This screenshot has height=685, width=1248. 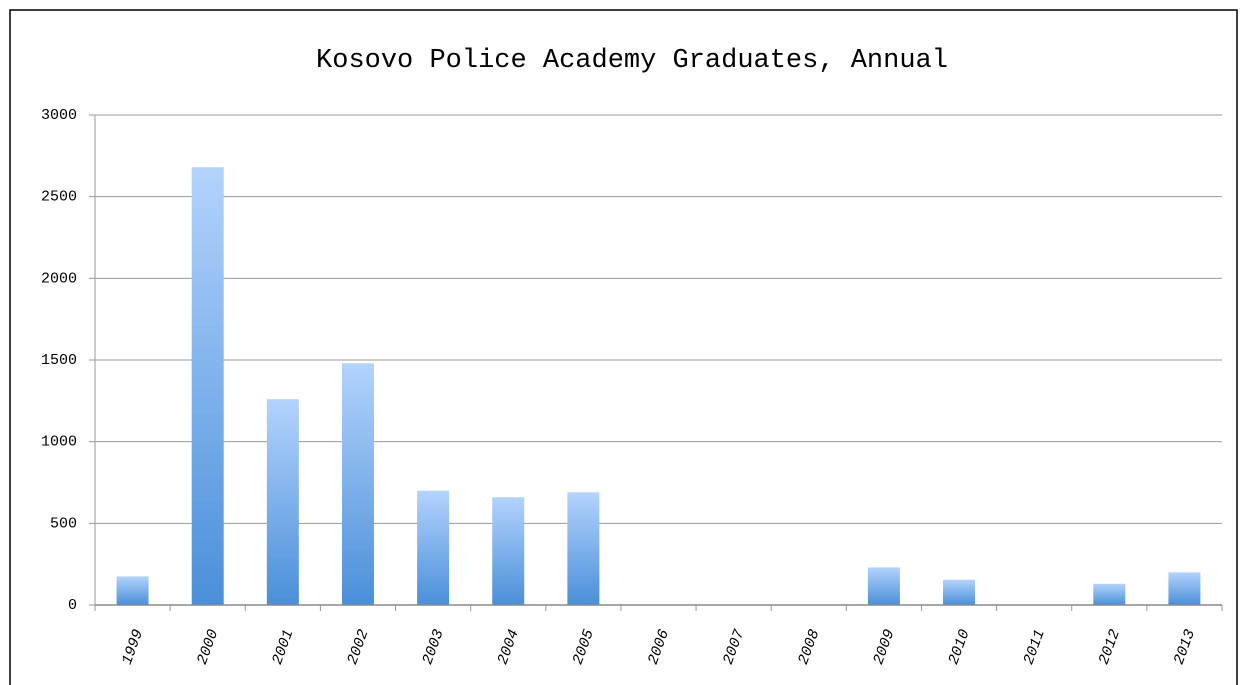 I want to click on x-tick-label: 2006, so click(x=659, y=647).